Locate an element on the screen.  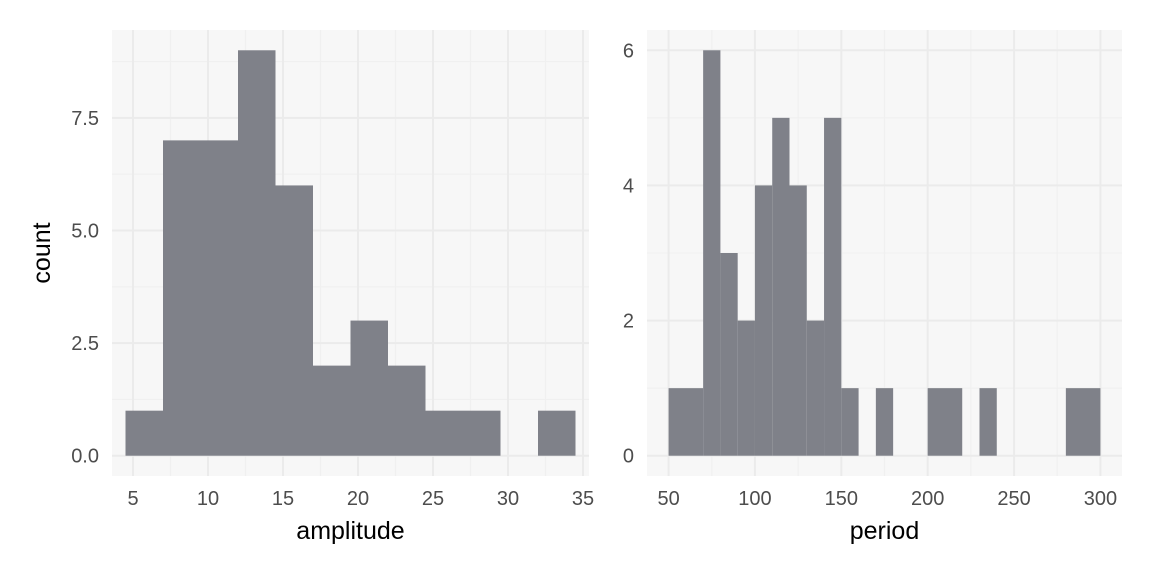
amplitude-y-tick-label: 5.0 is located at coordinates (85, 231).